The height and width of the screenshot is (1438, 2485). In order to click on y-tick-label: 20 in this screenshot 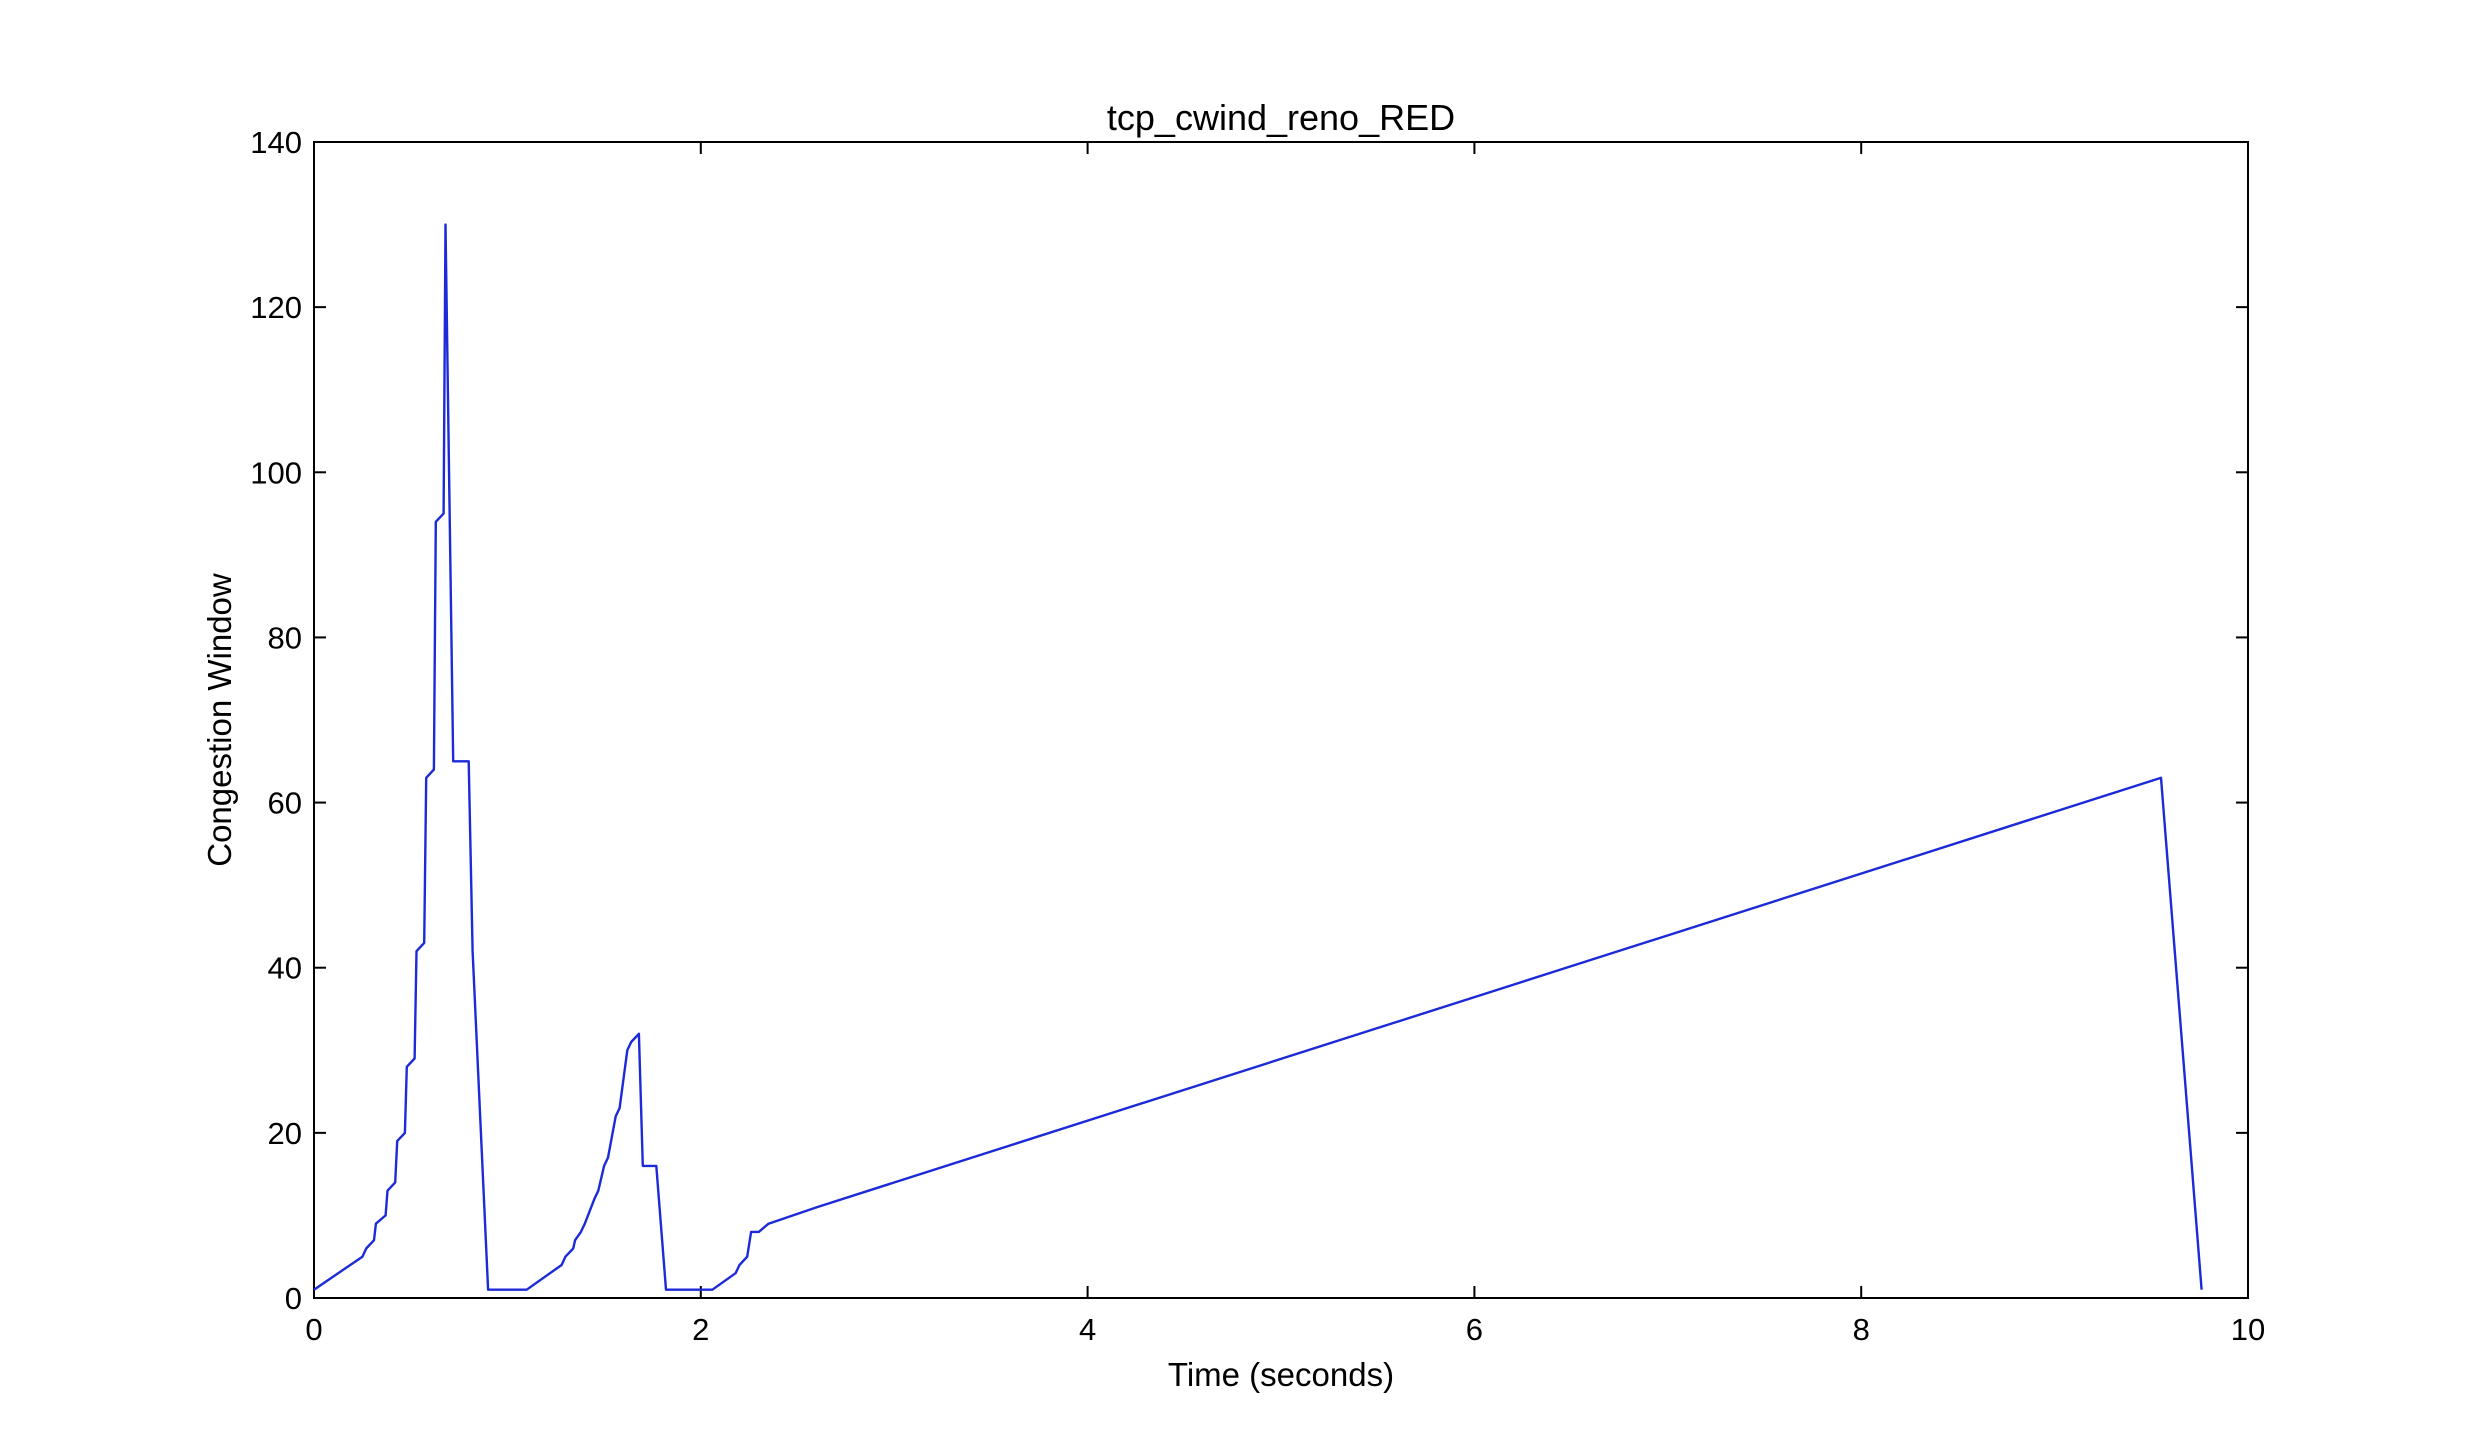, I will do `click(285, 1133)`.